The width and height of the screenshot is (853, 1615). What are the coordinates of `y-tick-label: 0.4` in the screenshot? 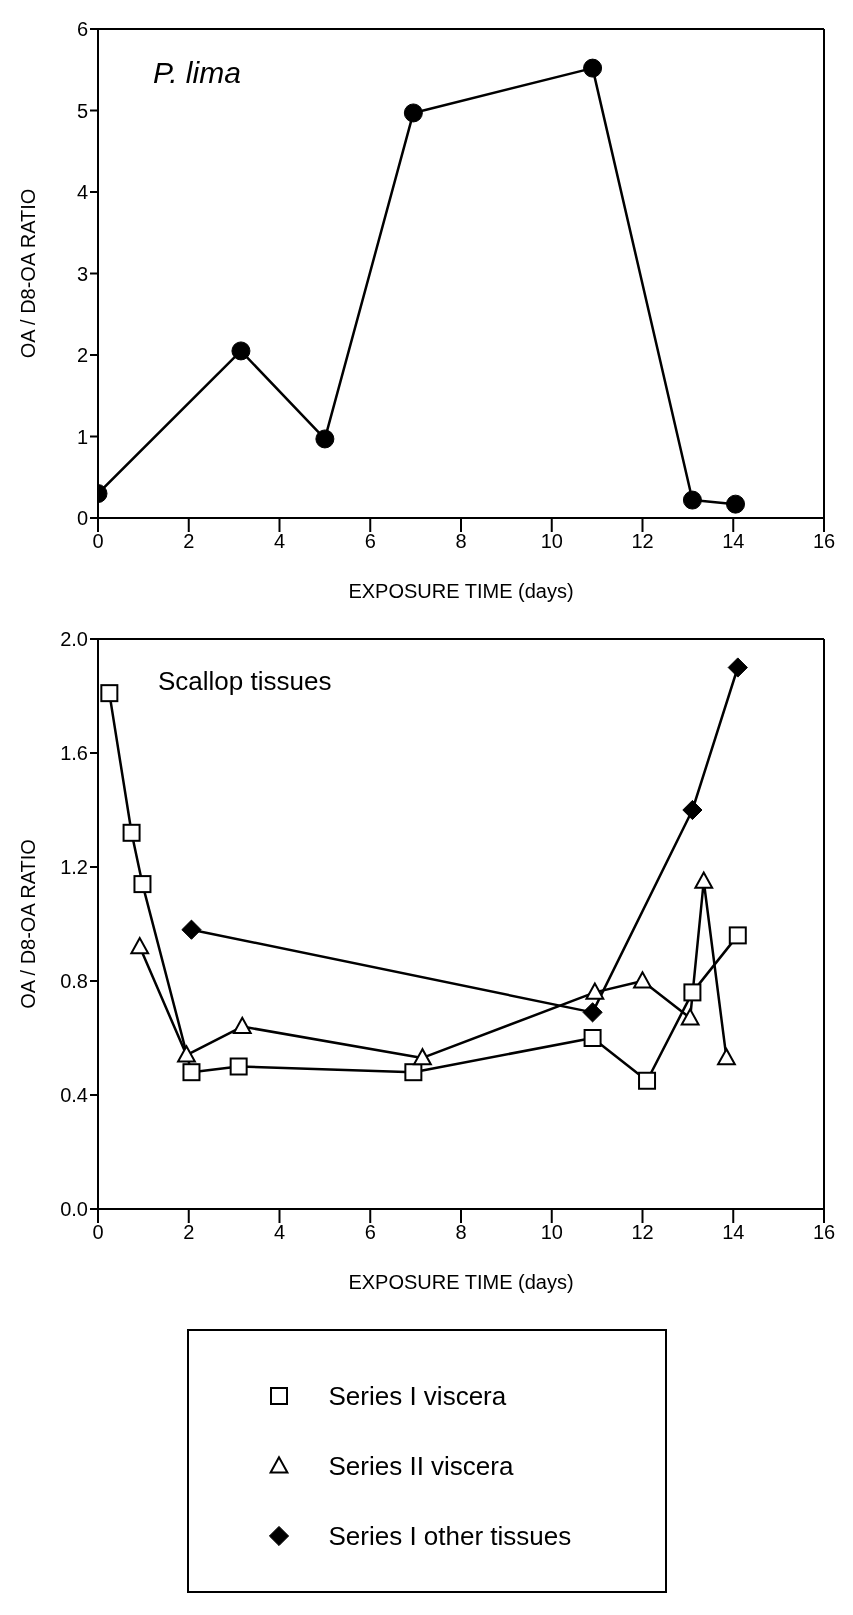 It's located at (74, 1095).